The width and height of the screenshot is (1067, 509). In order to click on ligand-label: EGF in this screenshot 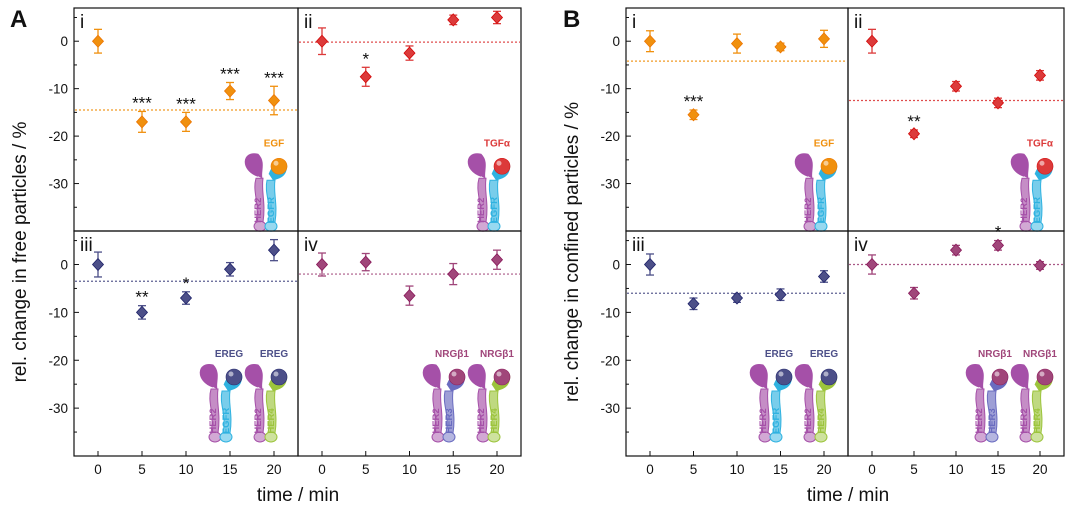, I will do `click(824, 143)`.